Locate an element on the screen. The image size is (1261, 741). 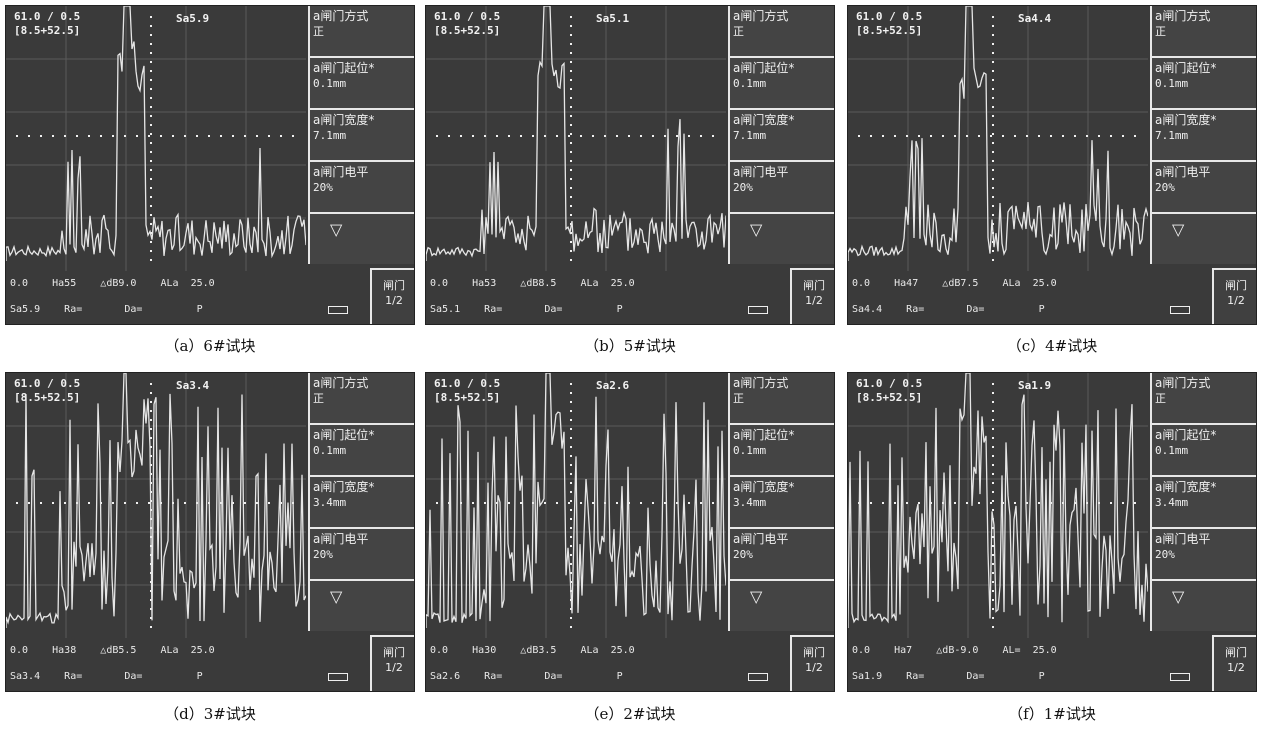
panel-caption: （b）5#试块 is located at coordinates (630, 346).